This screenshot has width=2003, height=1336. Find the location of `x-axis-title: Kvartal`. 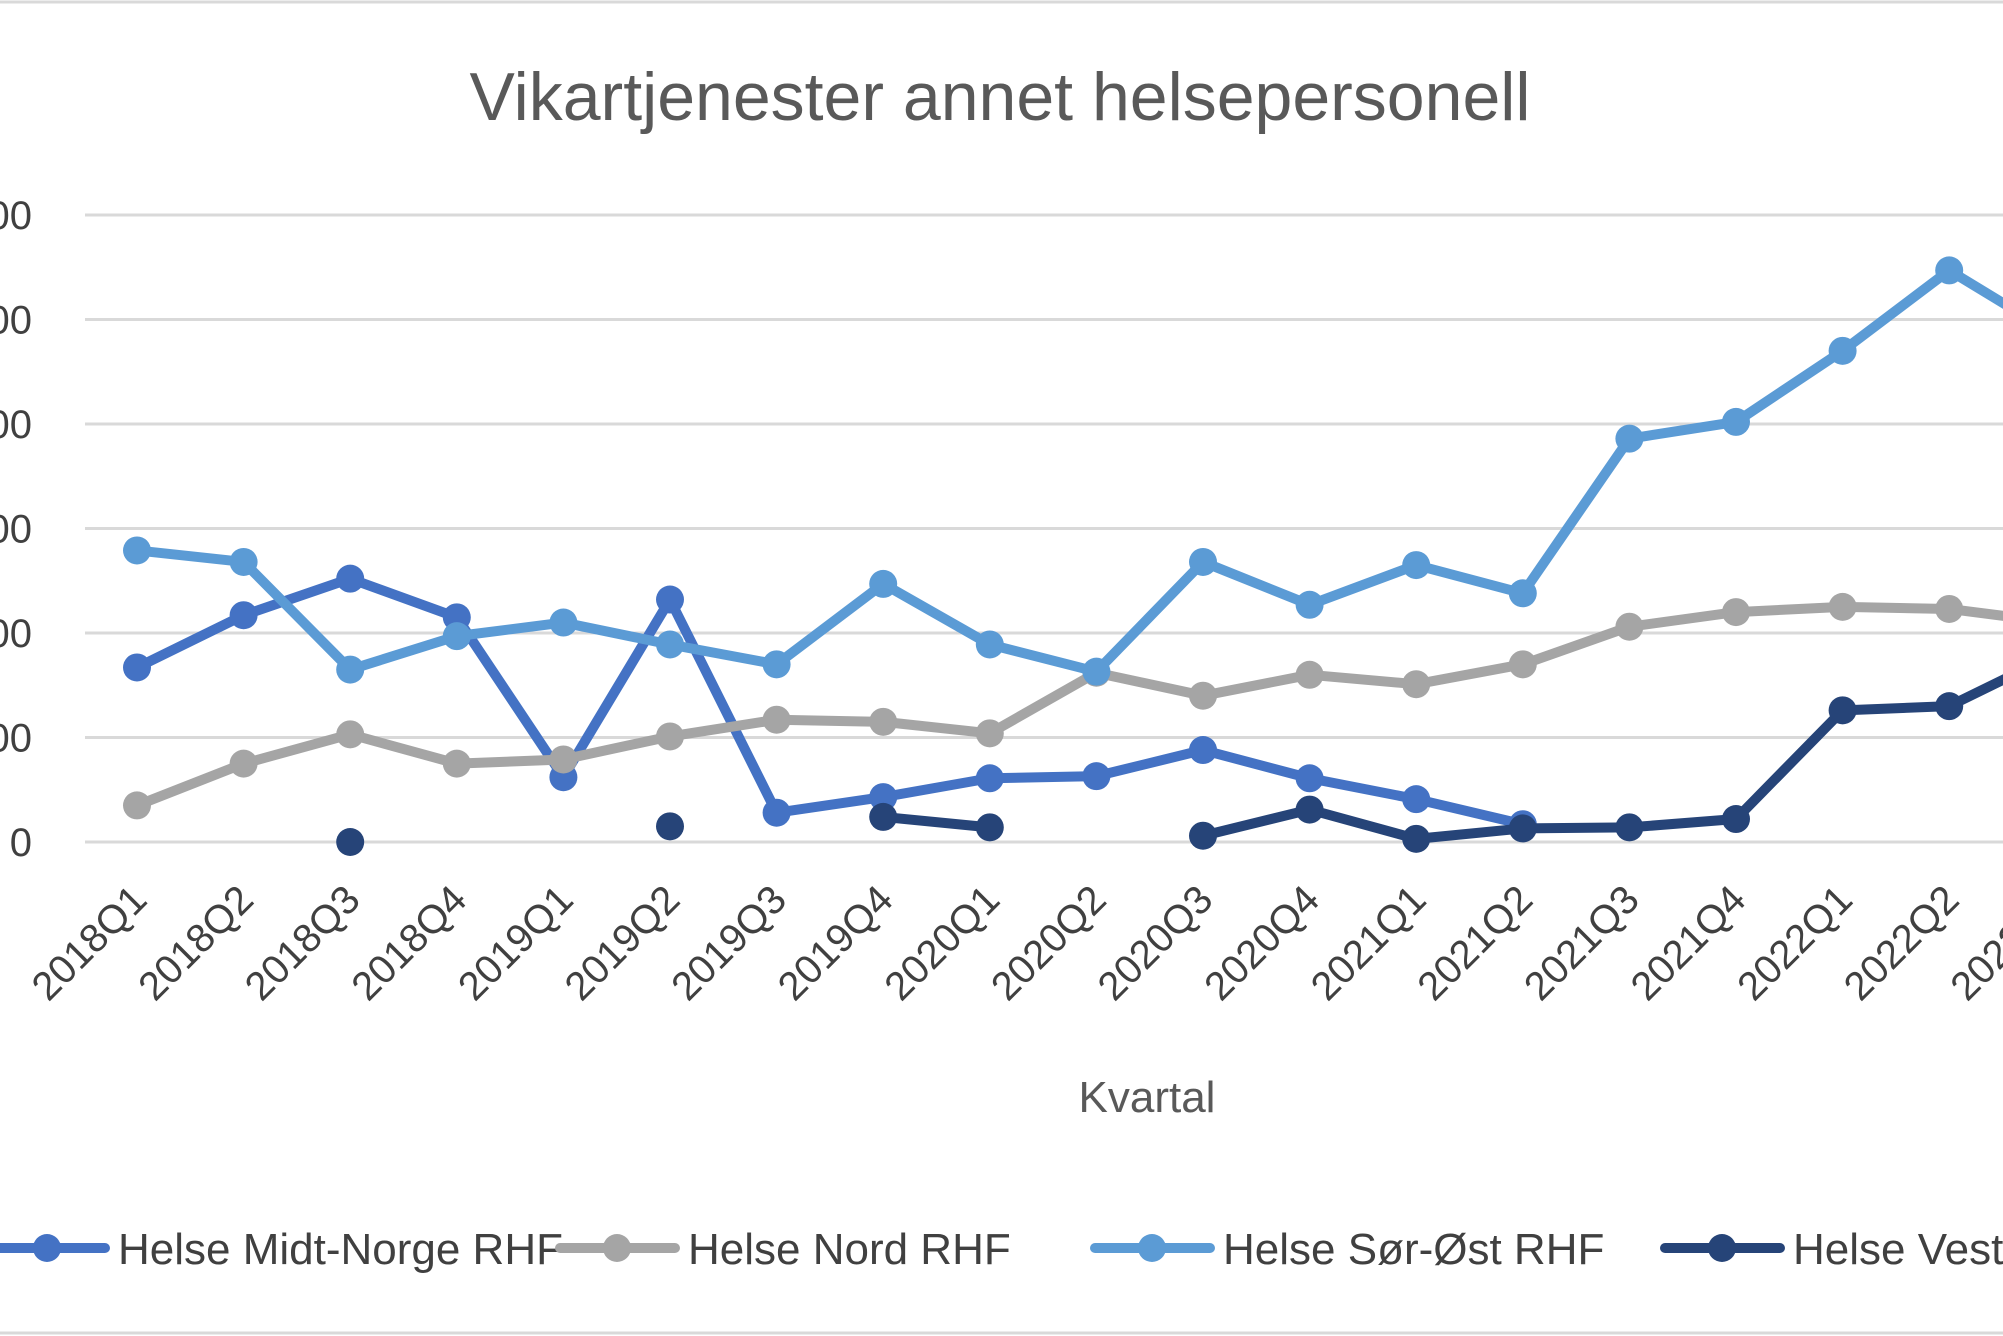

x-axis-title: Kvartal is located at coordinates (1147, 1097).